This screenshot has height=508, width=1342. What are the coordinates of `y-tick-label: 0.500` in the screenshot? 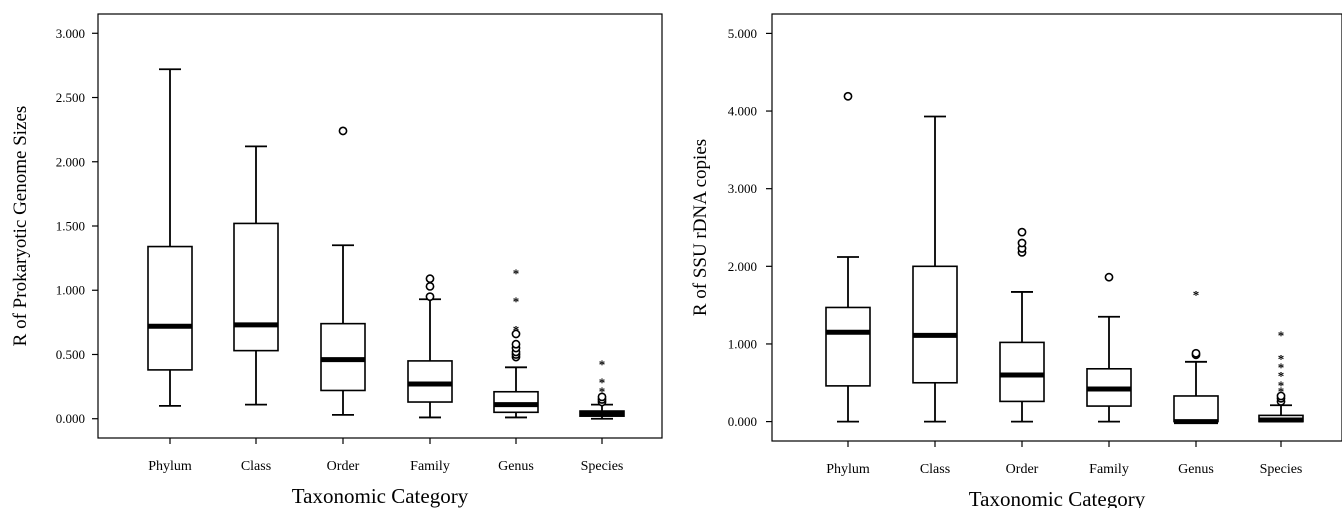 It's located at (70, 354).